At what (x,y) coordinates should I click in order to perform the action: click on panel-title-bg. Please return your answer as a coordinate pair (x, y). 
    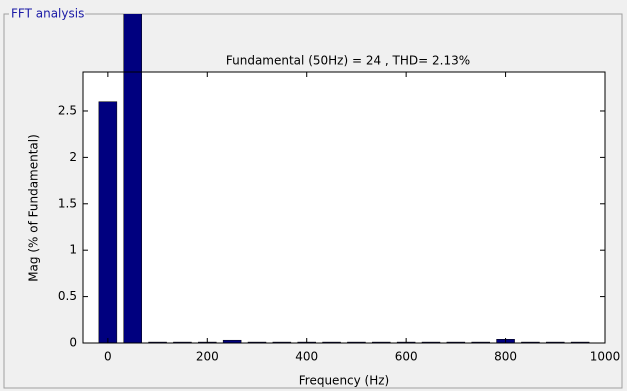
    Looking at the image, I should click on (47, 14).